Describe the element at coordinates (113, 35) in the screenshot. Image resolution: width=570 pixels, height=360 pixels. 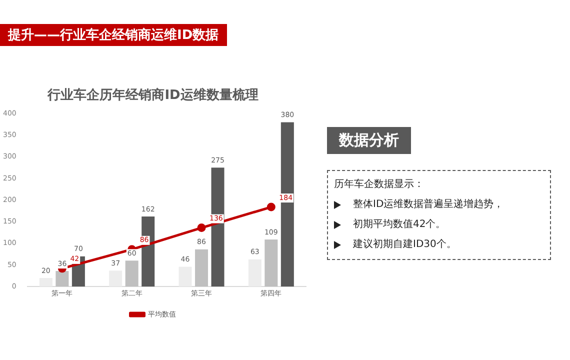
I see `text: 提升——行业车企经销商运维ID数据` at that location.